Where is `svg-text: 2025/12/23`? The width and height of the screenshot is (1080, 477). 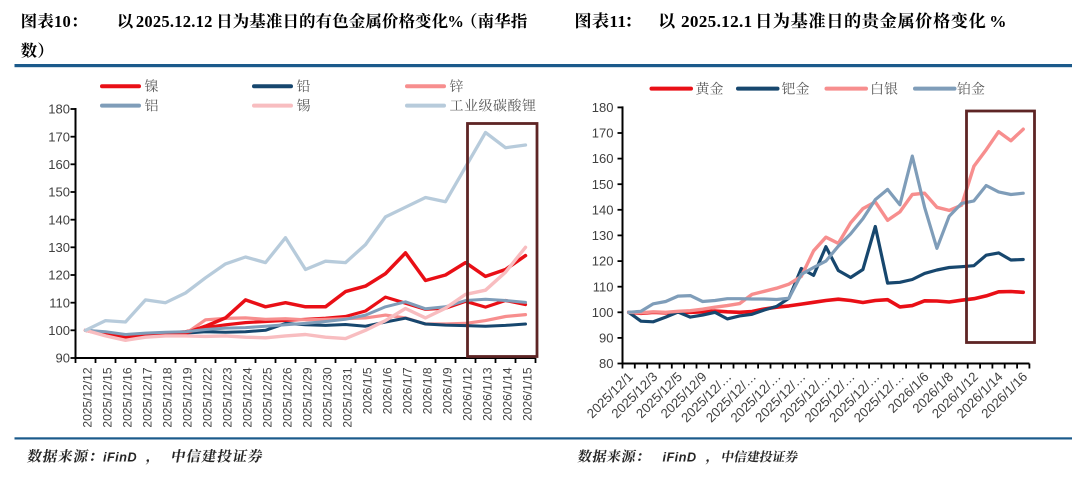 svg-text: 2025/12/23 is located at coordinates (227, 397).